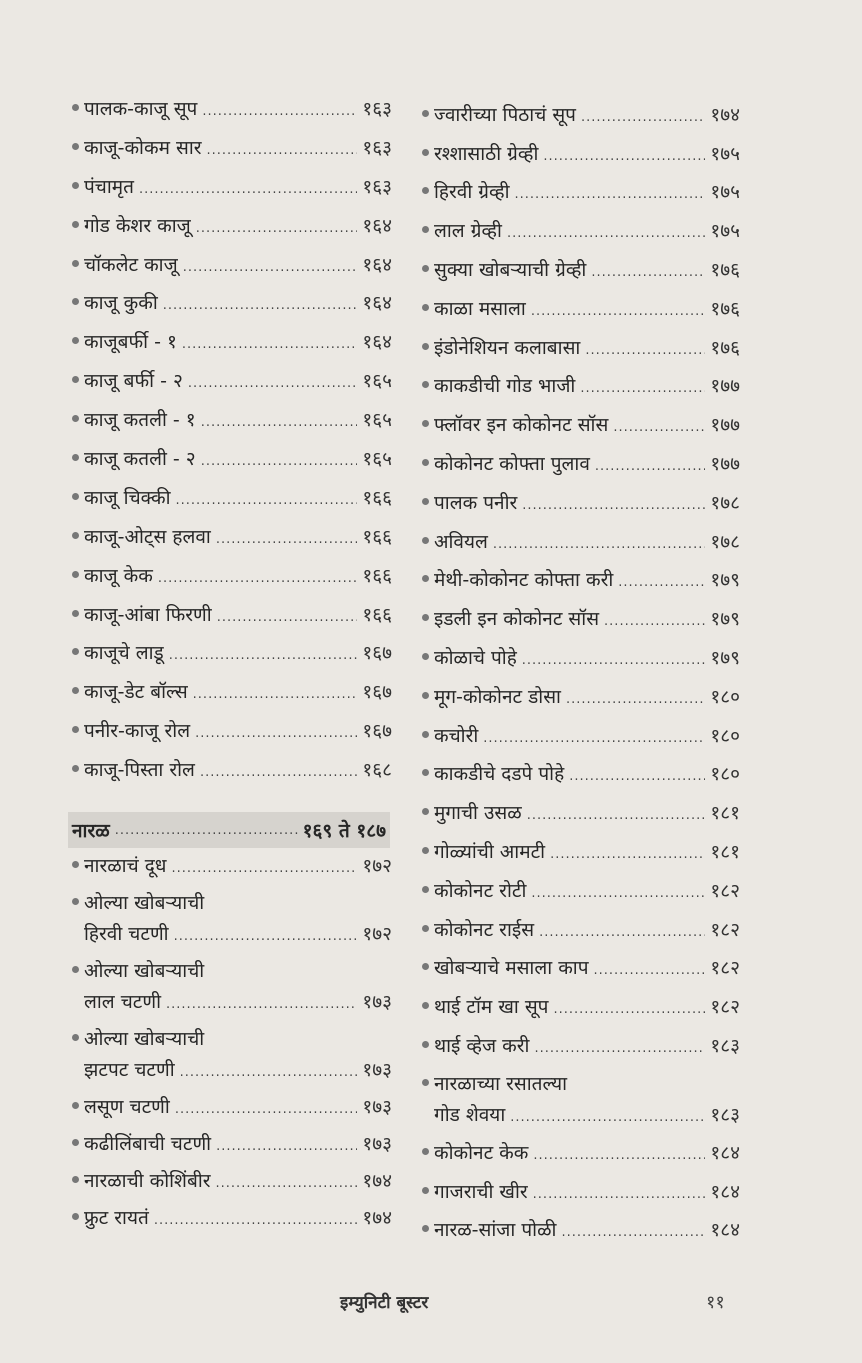 Image resolution: width=862 pixels, height=1363 pixels. I want to click on entry-page-number: १७५, so click(725, 192).